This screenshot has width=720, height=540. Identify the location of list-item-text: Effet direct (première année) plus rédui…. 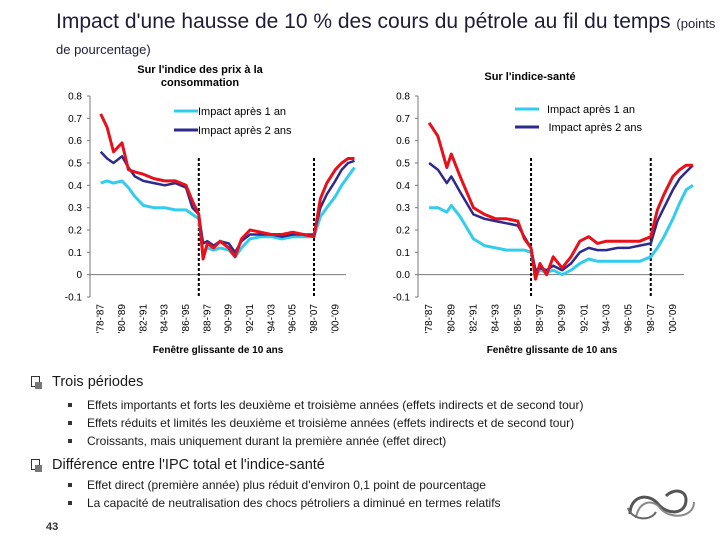
(286, 485).